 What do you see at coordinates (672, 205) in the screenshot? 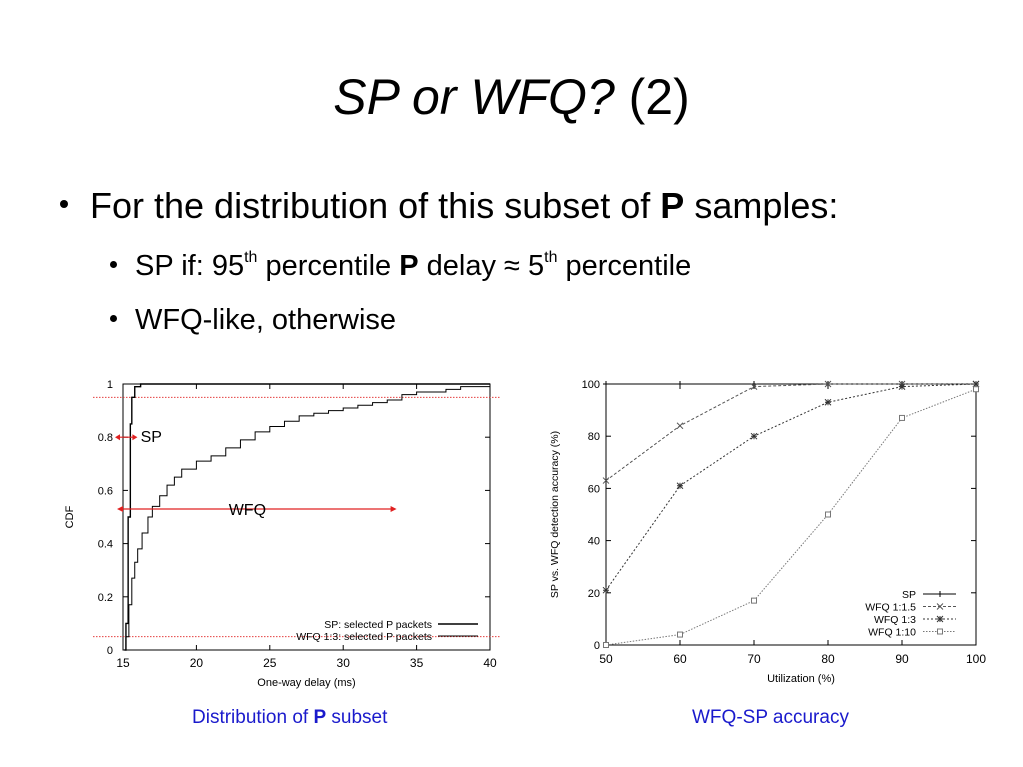
I see `bullet-1-bold: P` at bounding box center [672, 205].